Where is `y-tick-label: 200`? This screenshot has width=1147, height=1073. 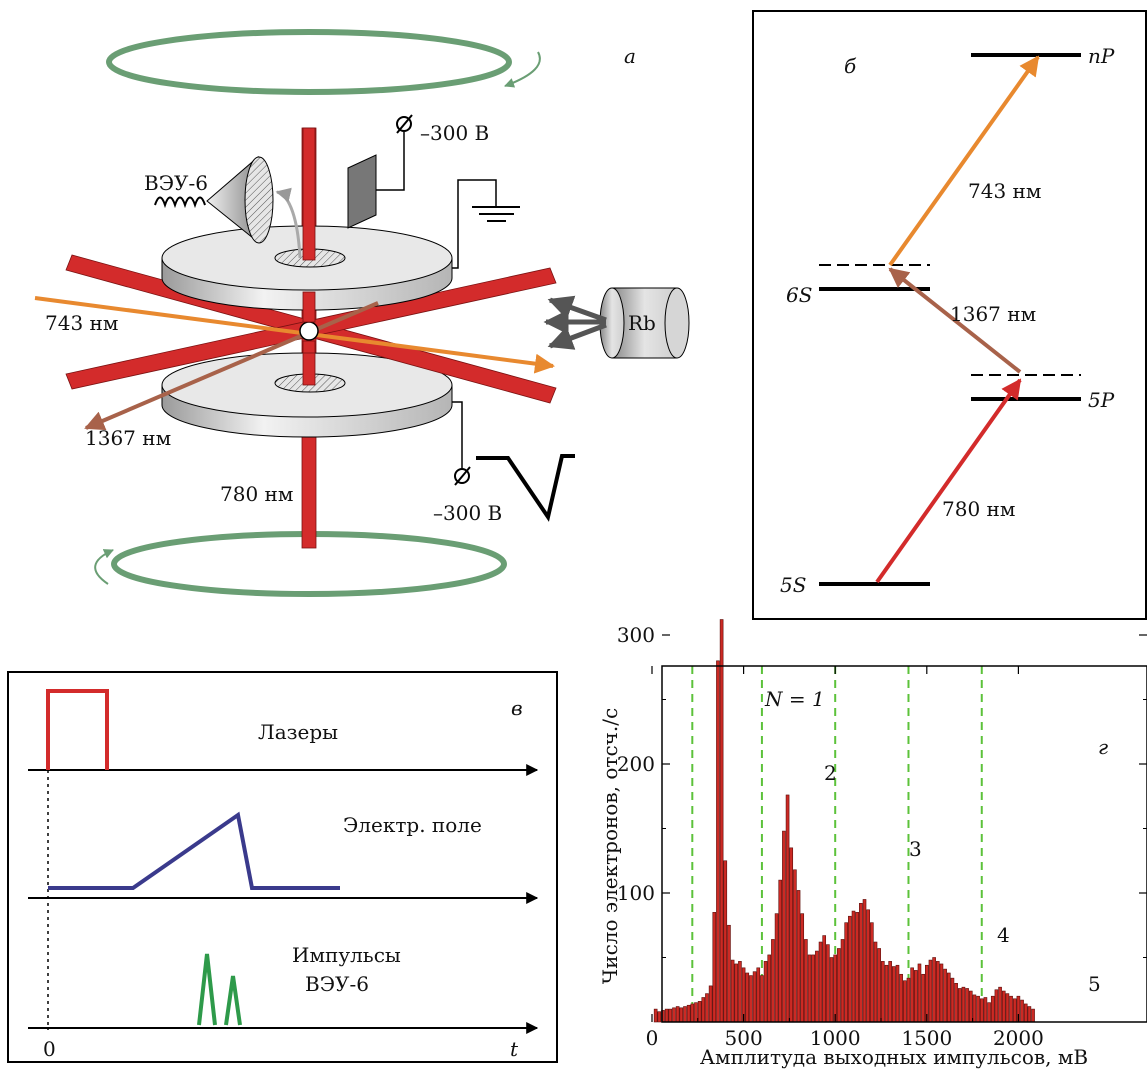
y-tick-label: 200 is located at coordinates (636, 764).